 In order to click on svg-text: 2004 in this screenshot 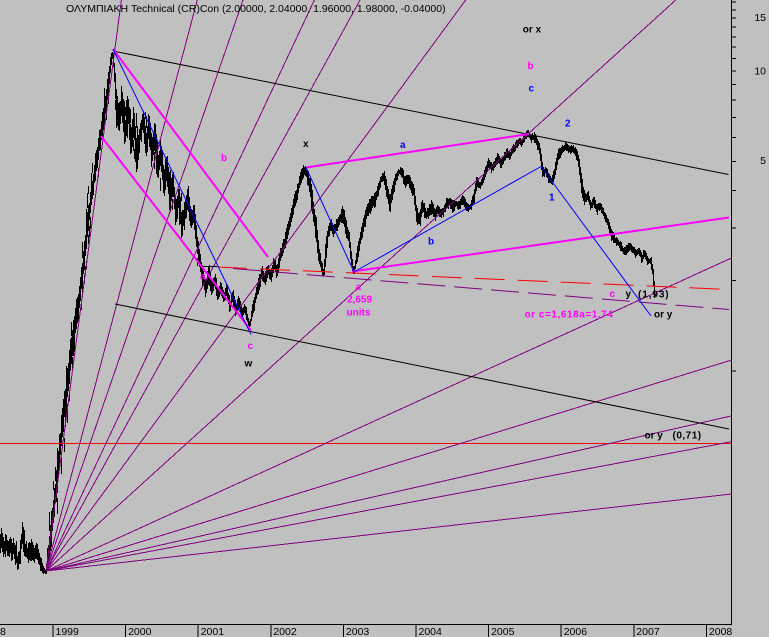, I will do `click(431, 631)`.